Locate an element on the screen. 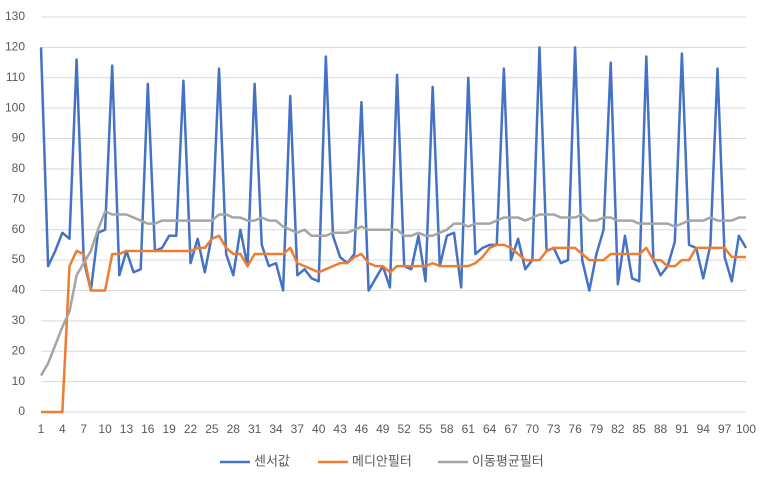 The image size is (770, 483). x-tick-label: 79 is located at coordinates (597, 429).